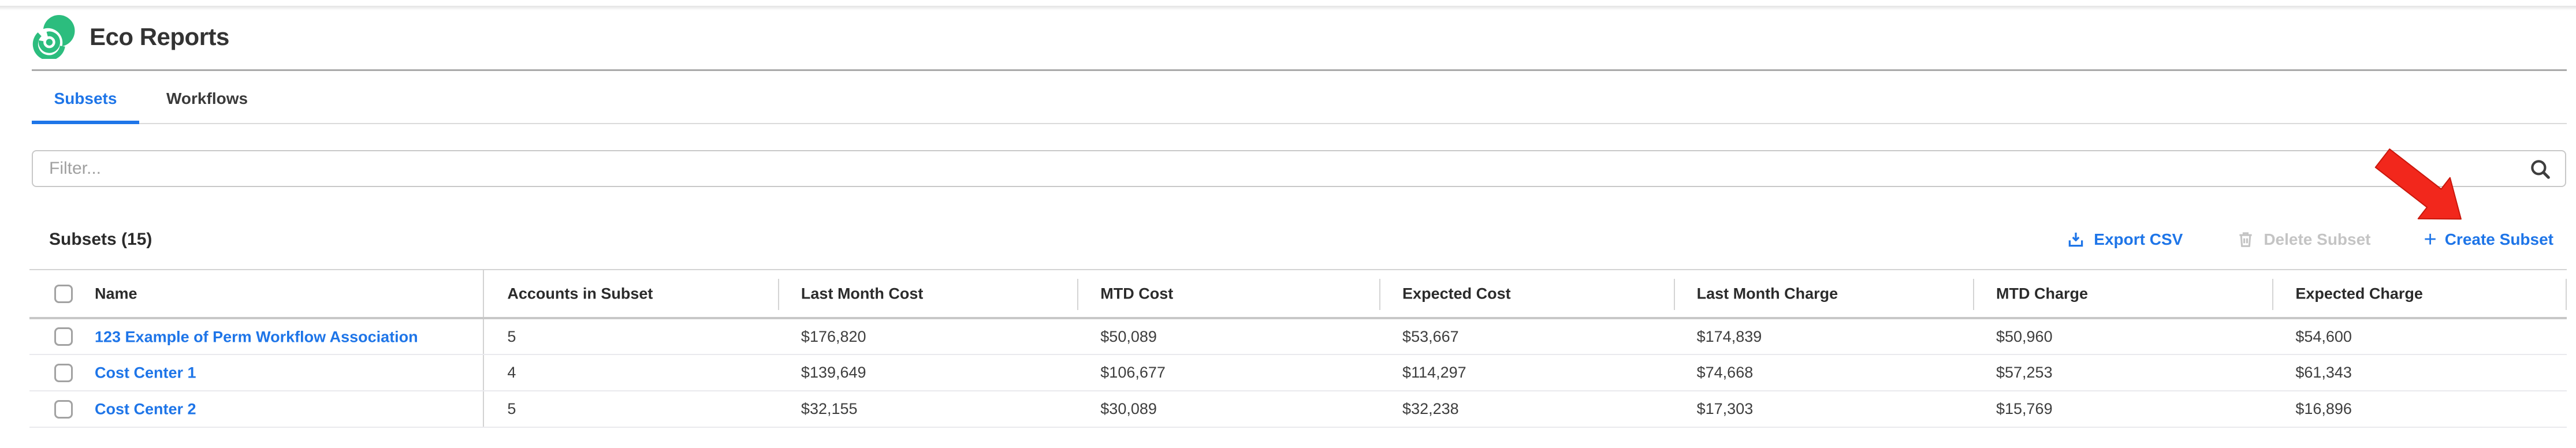  What do you see at coordinates (2245, 239) in the screenshot?
I see `trash-icon` at bounding box center [2245, 239].